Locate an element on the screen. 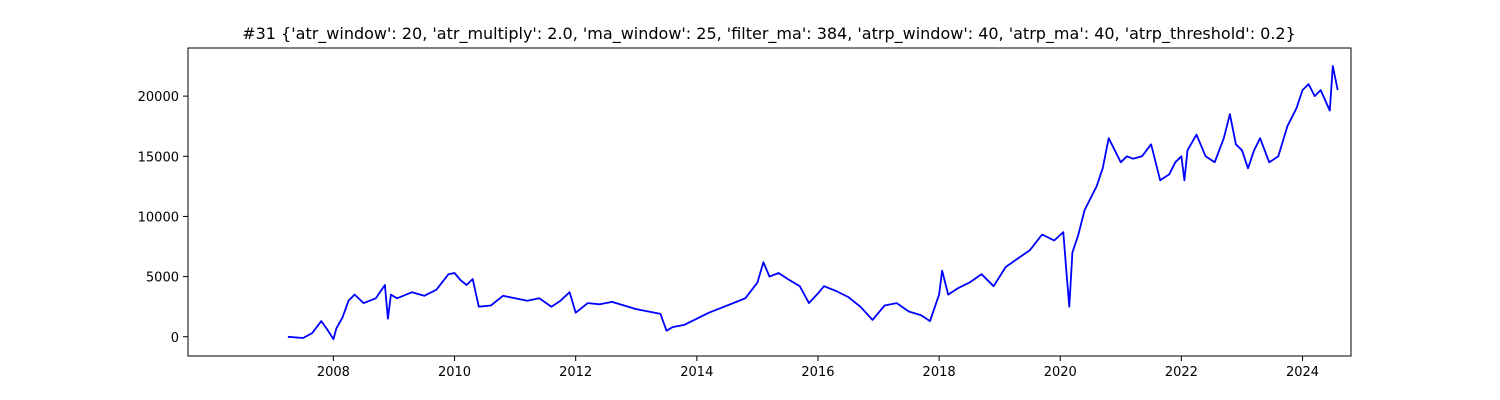 This screenshot has width=1500, height=400. x-tick-label: 2018 is located at coordinates (939, 372).